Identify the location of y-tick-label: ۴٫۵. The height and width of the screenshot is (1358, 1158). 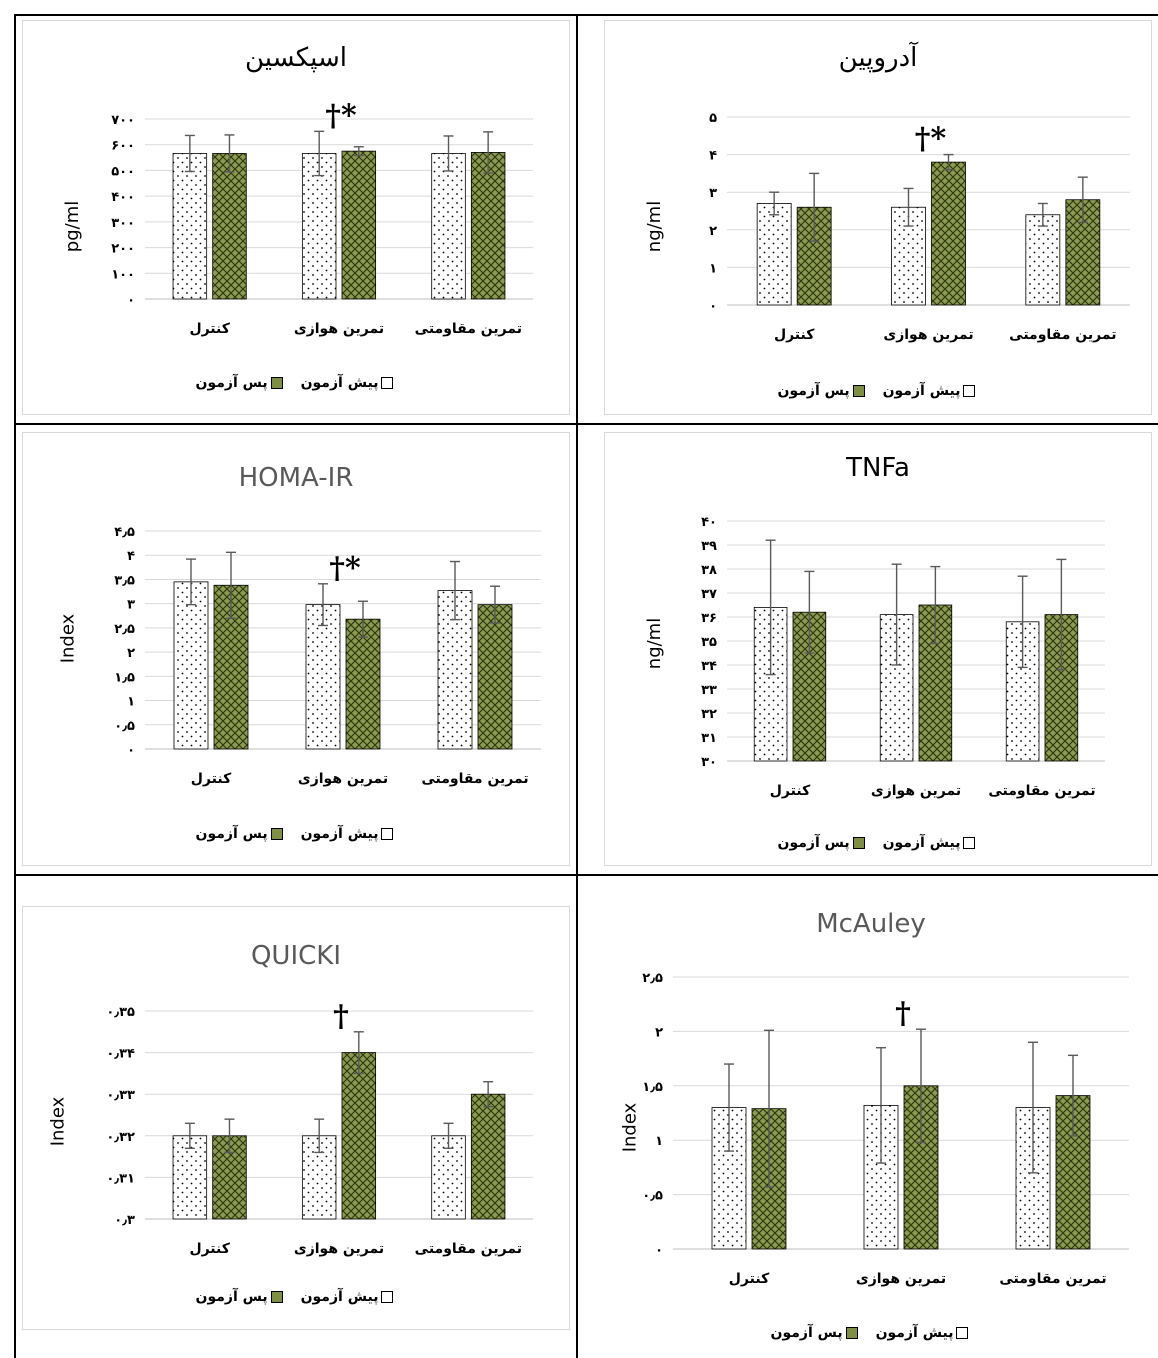
(124, 532).